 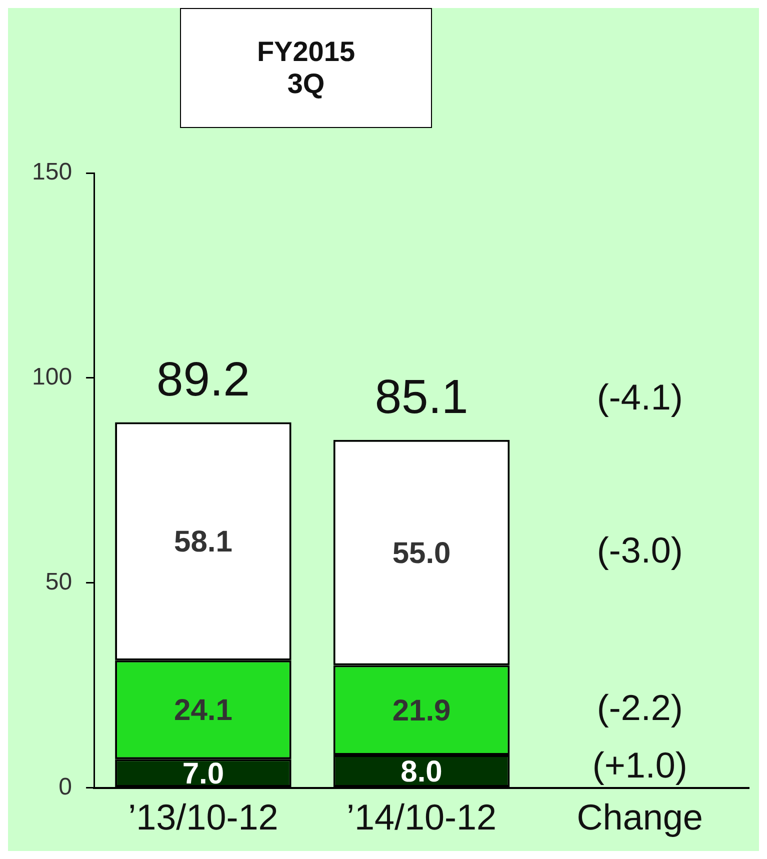 I want to click on y-tick-label: 150, so click(x=52, y=172).